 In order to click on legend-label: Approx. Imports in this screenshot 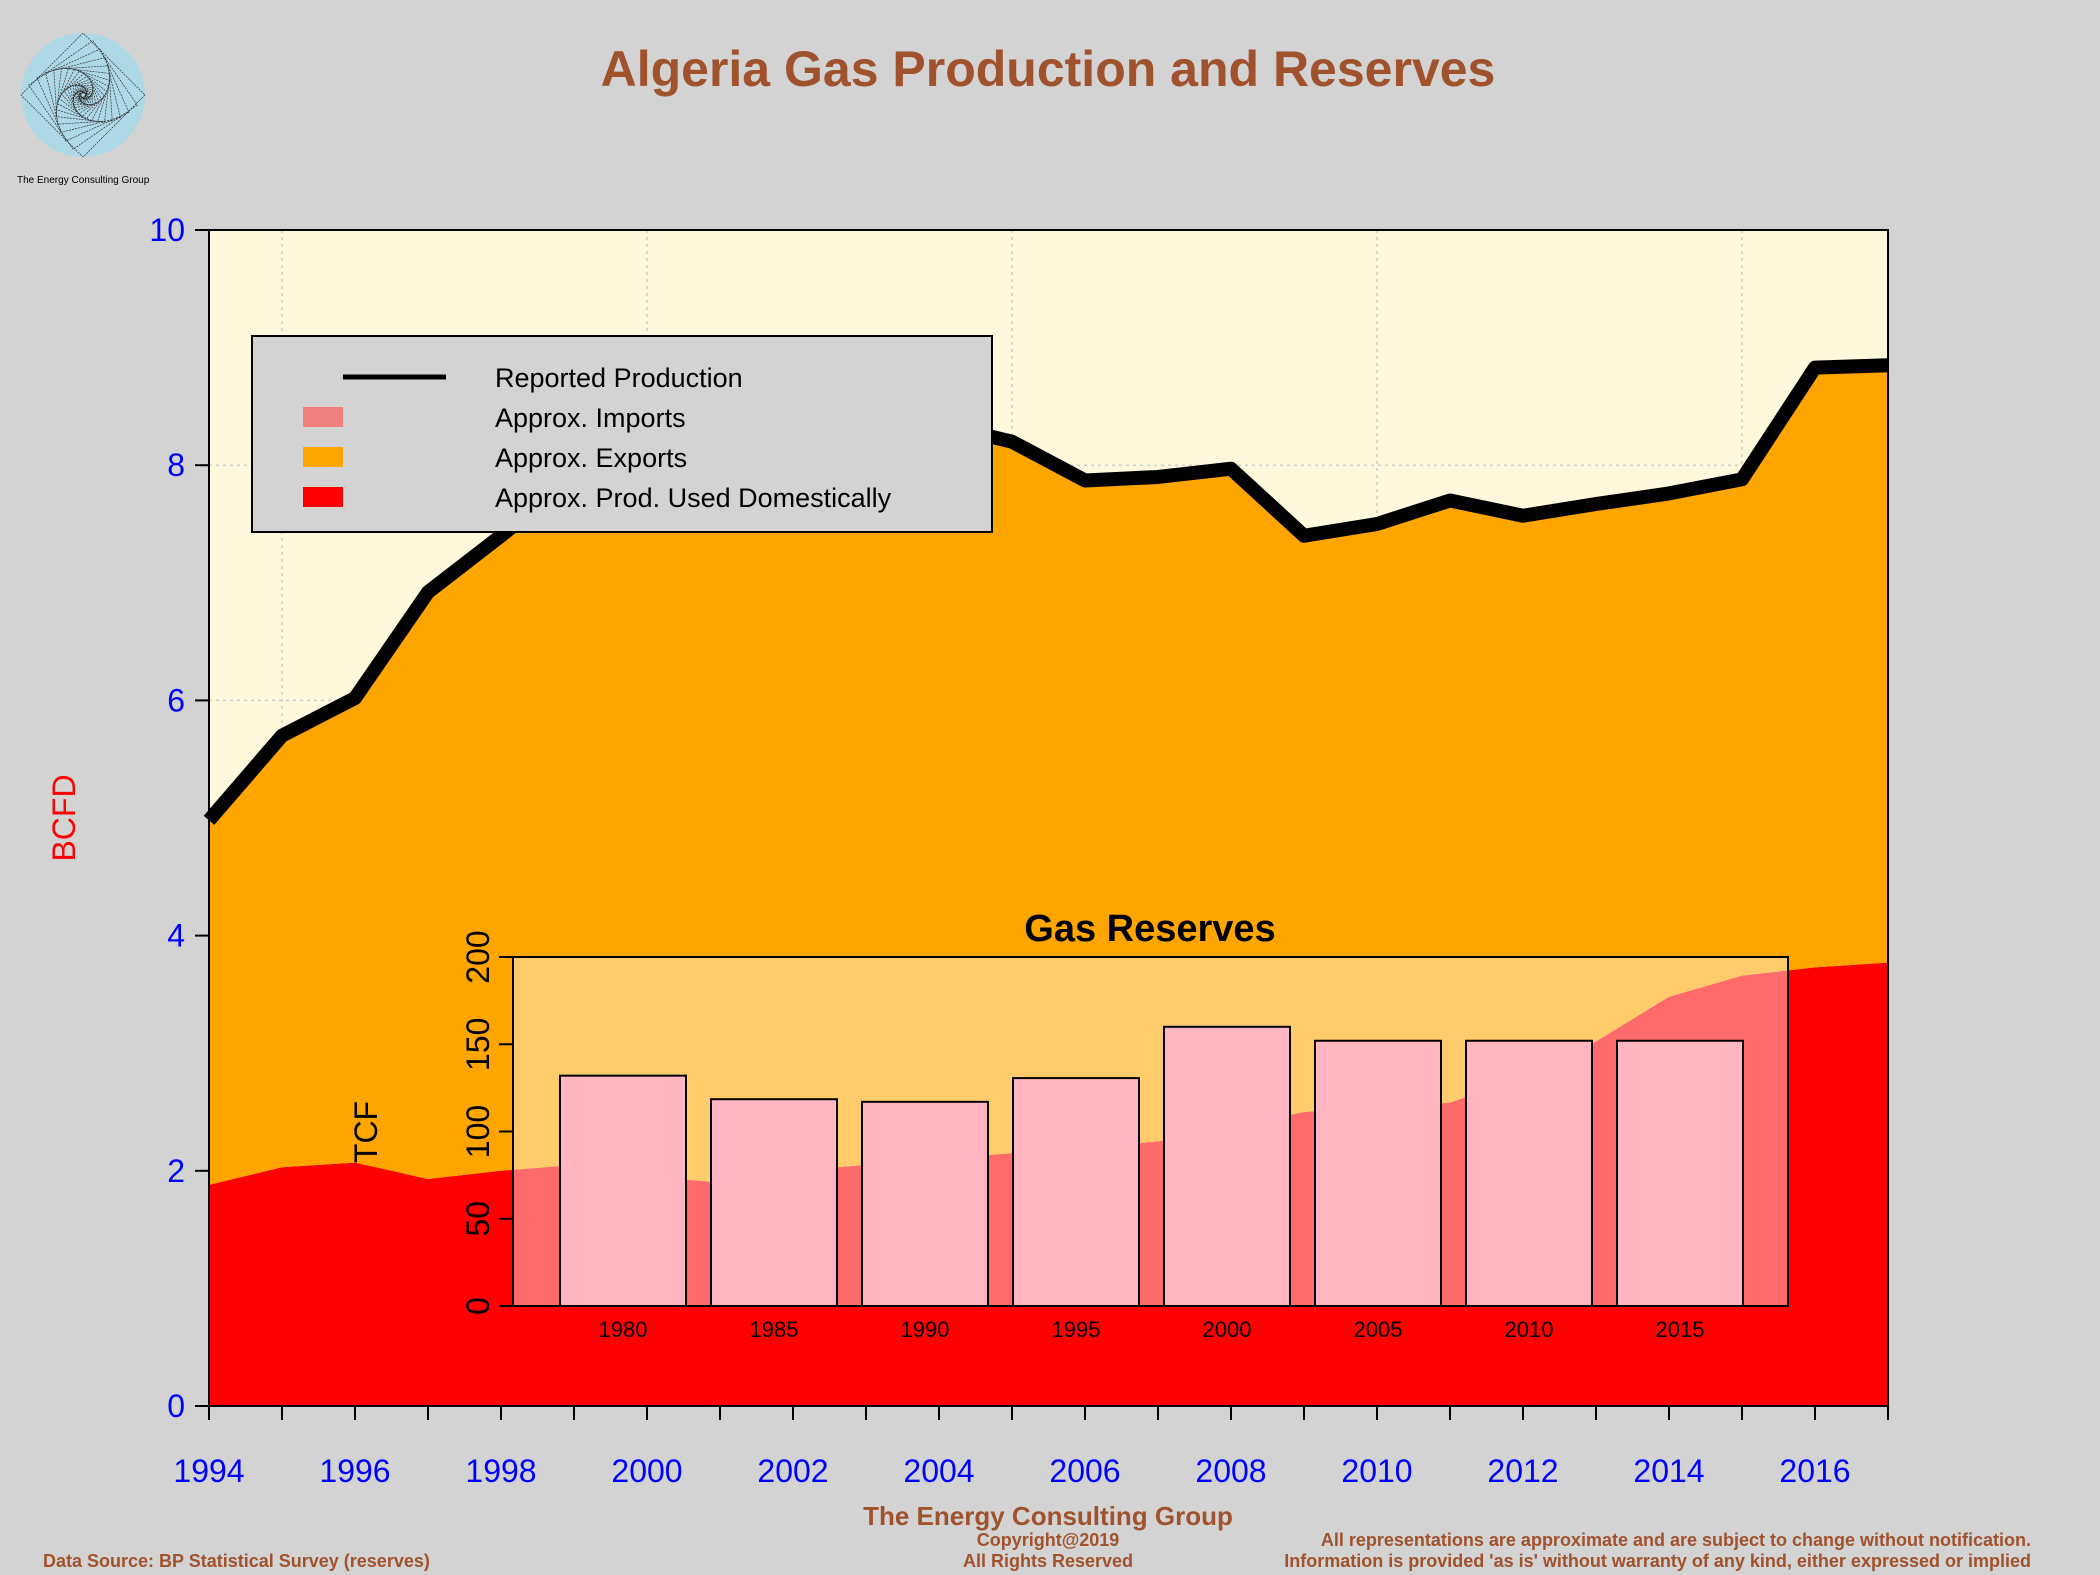, I will do `click(590, 418)`.